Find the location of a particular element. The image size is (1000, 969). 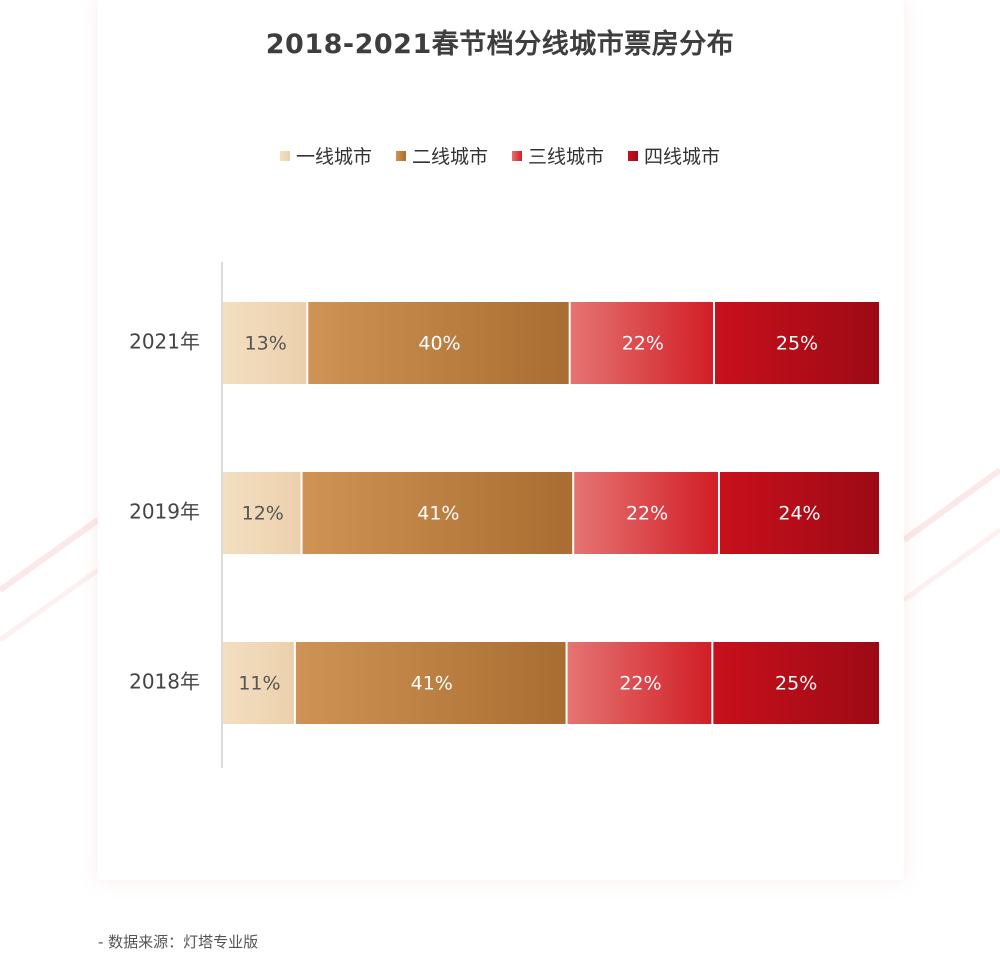

data-label: 11% is located at coordinates (259, 684).